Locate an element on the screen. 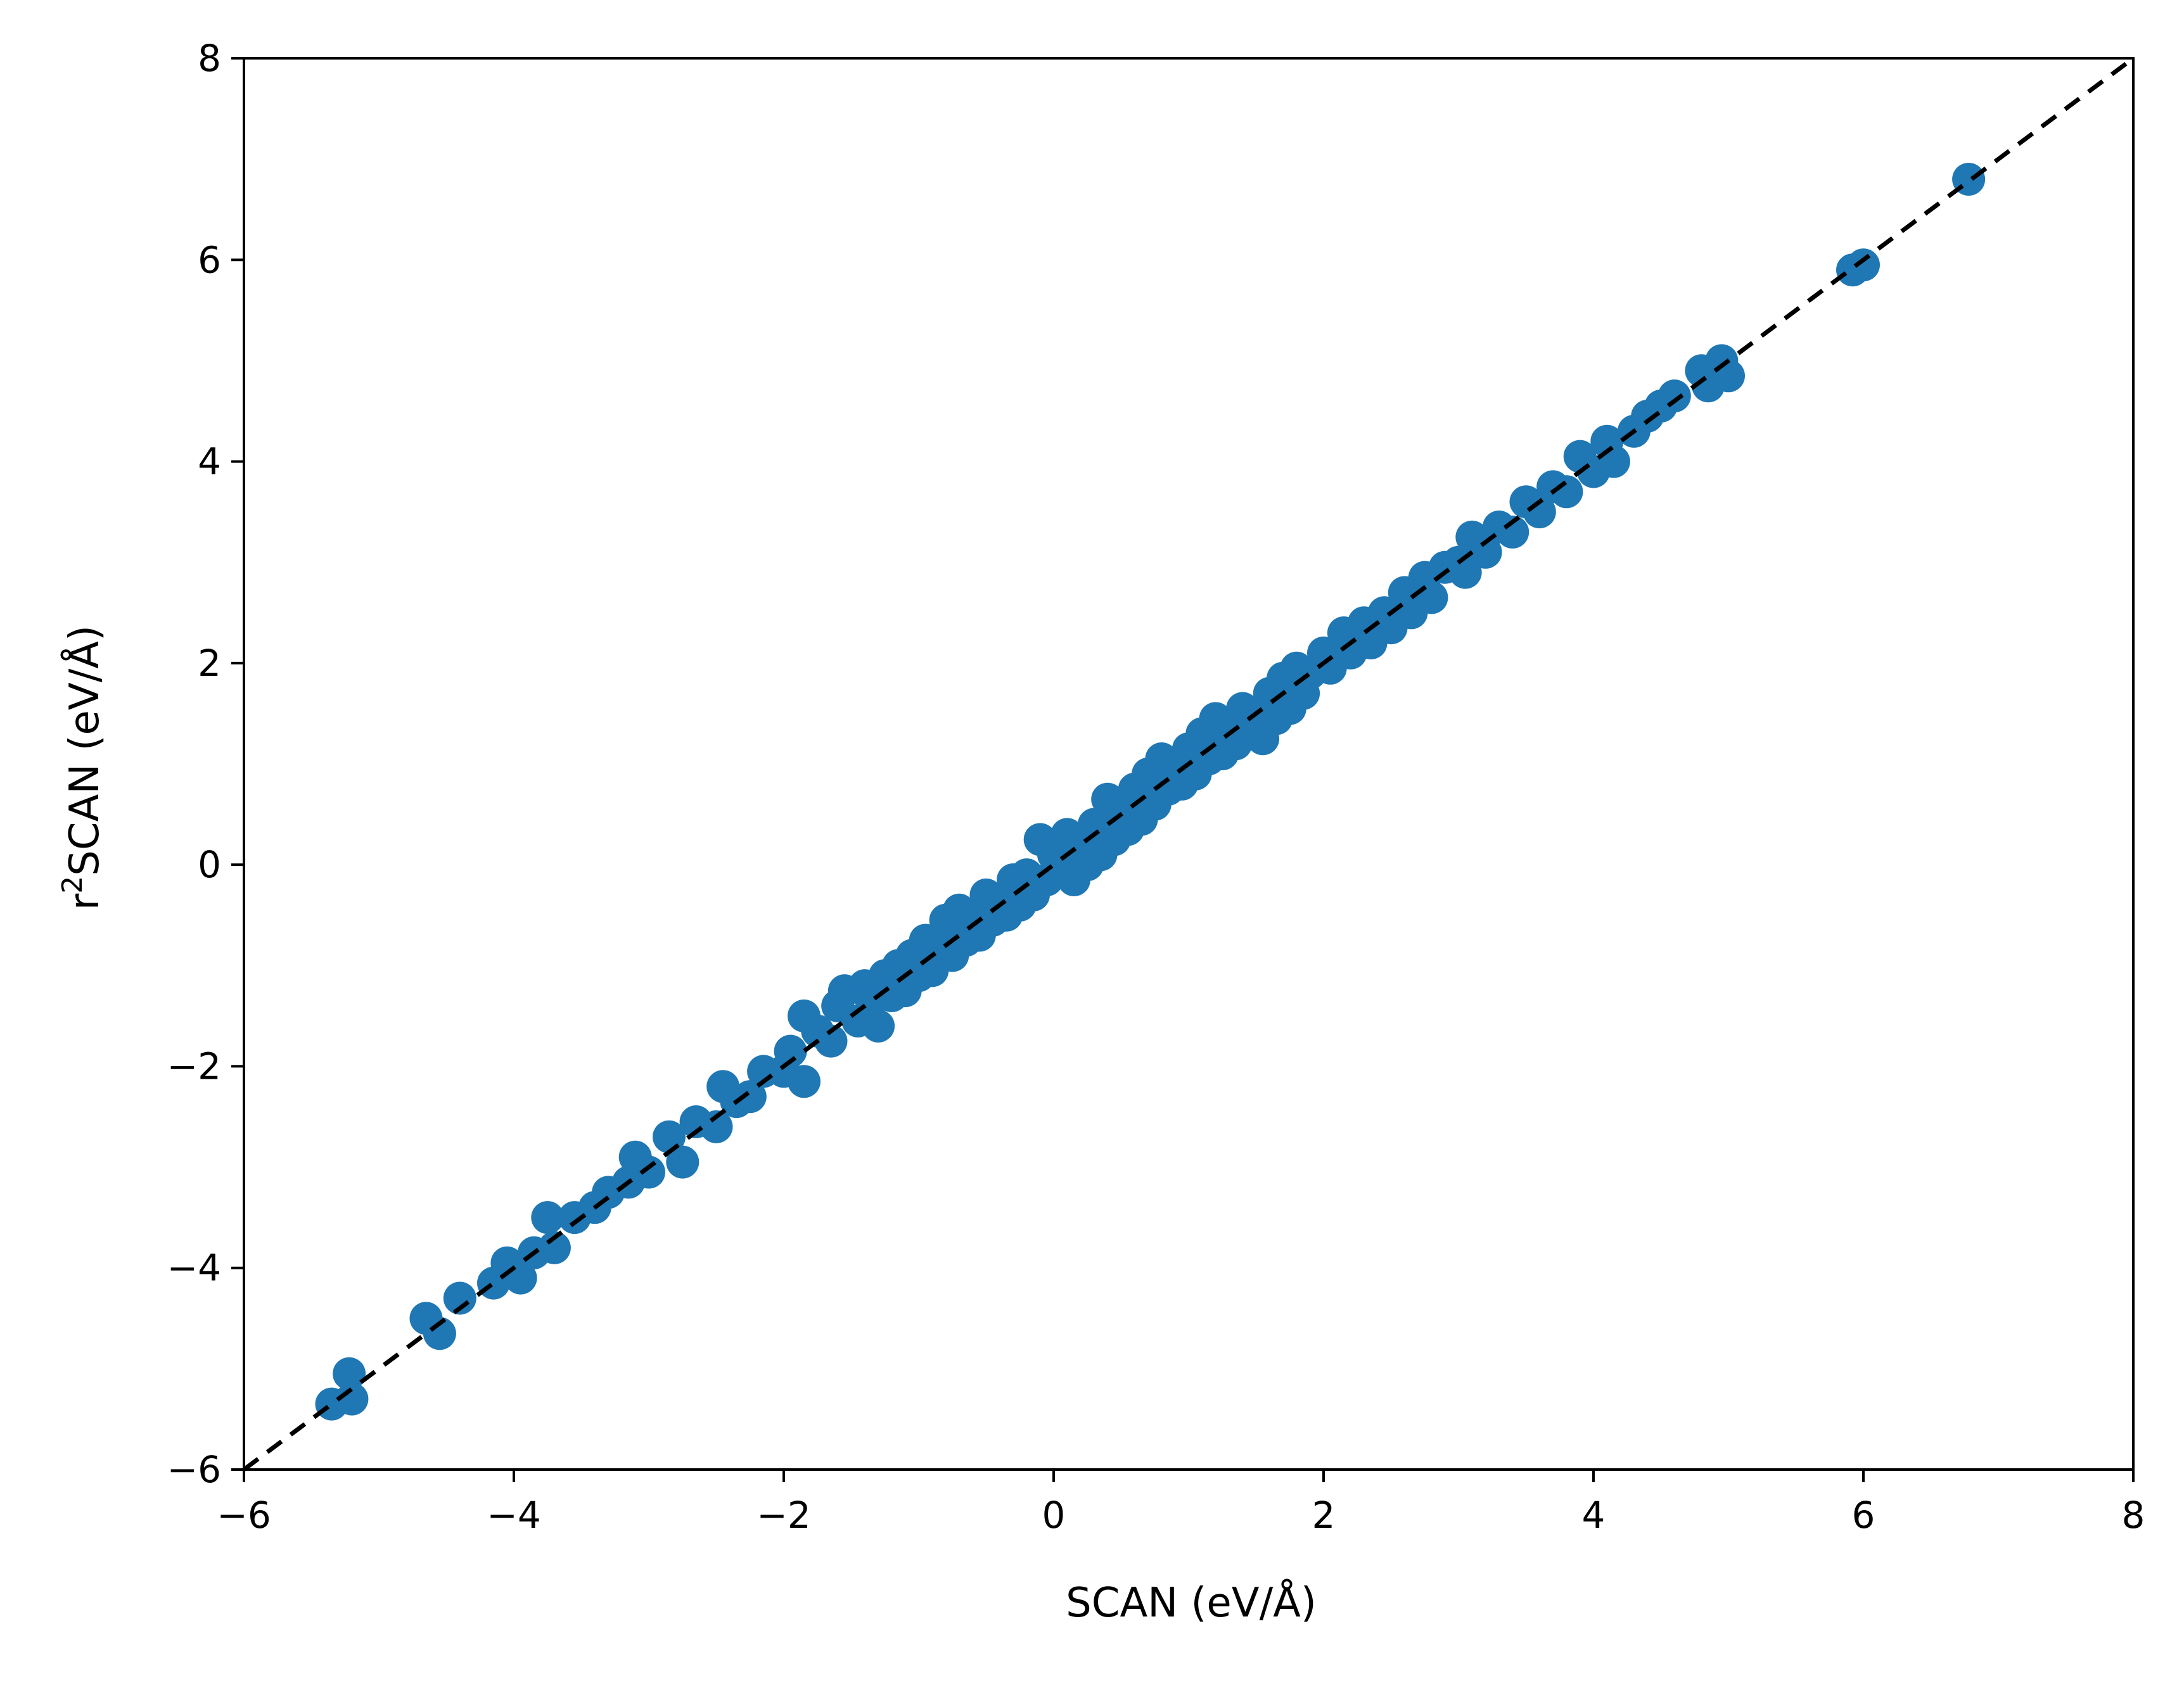 This screenshot has height=1683, width=2184. x-tick-label: 0 is located at coordinates (1054, 1516).